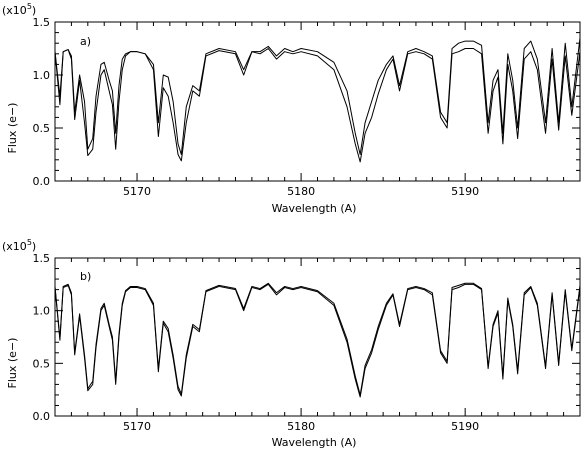 Image resolution: width=583 pixels, height=450 pixels. What do you see at coordinates (85, 276) in the screenshot?
I see `panel-b-label: b)` at bounding box center [85, 276].